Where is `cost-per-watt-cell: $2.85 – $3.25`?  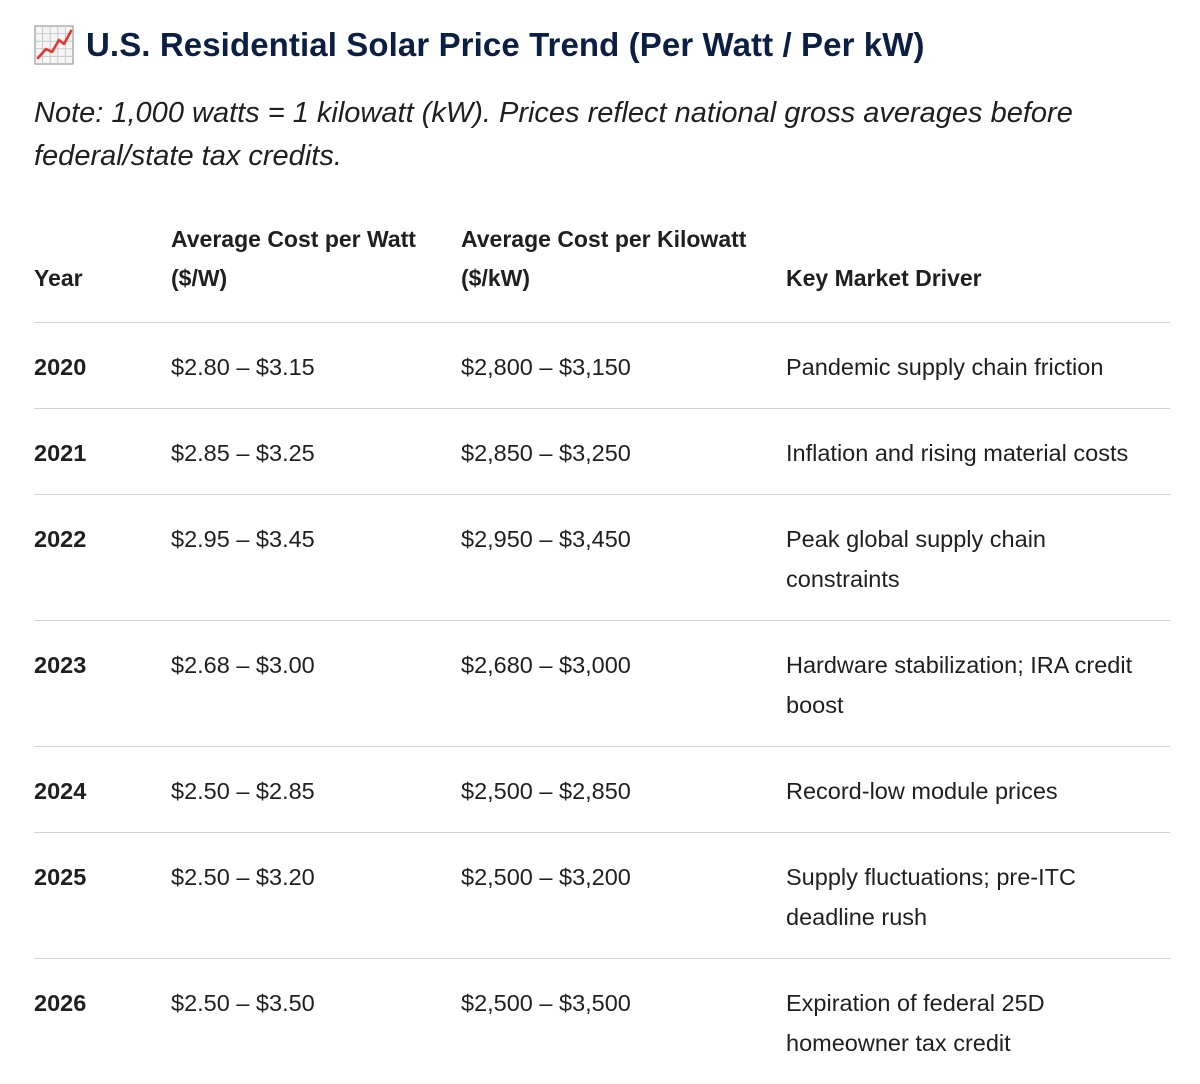
cost-per-watt-cell: $2.85 – $3.25 is located at coordinates (316, 452).